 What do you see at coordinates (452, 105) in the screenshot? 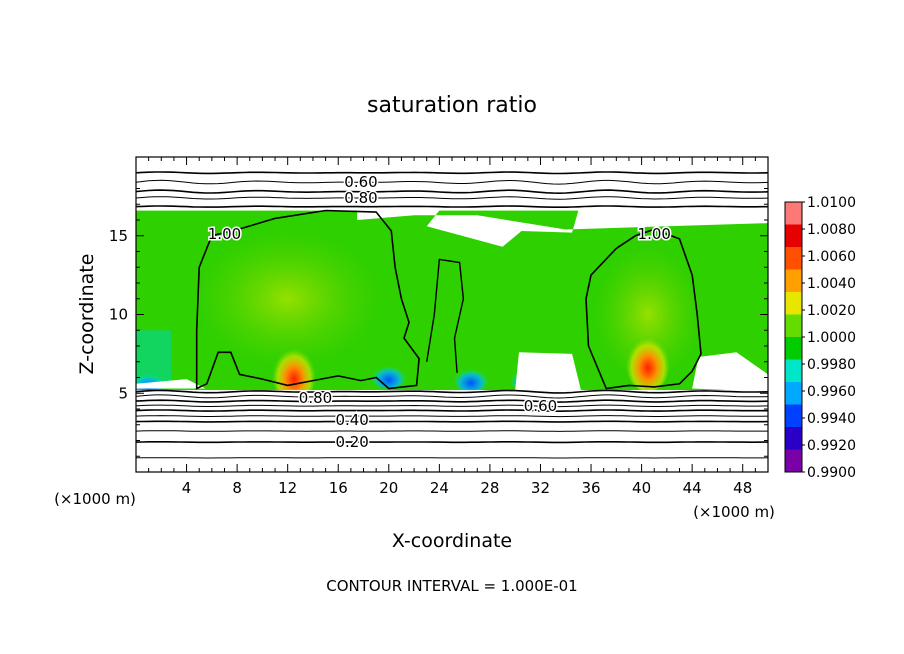
I see `chart-title: saturation ratio` at bounding box center [452, 105].